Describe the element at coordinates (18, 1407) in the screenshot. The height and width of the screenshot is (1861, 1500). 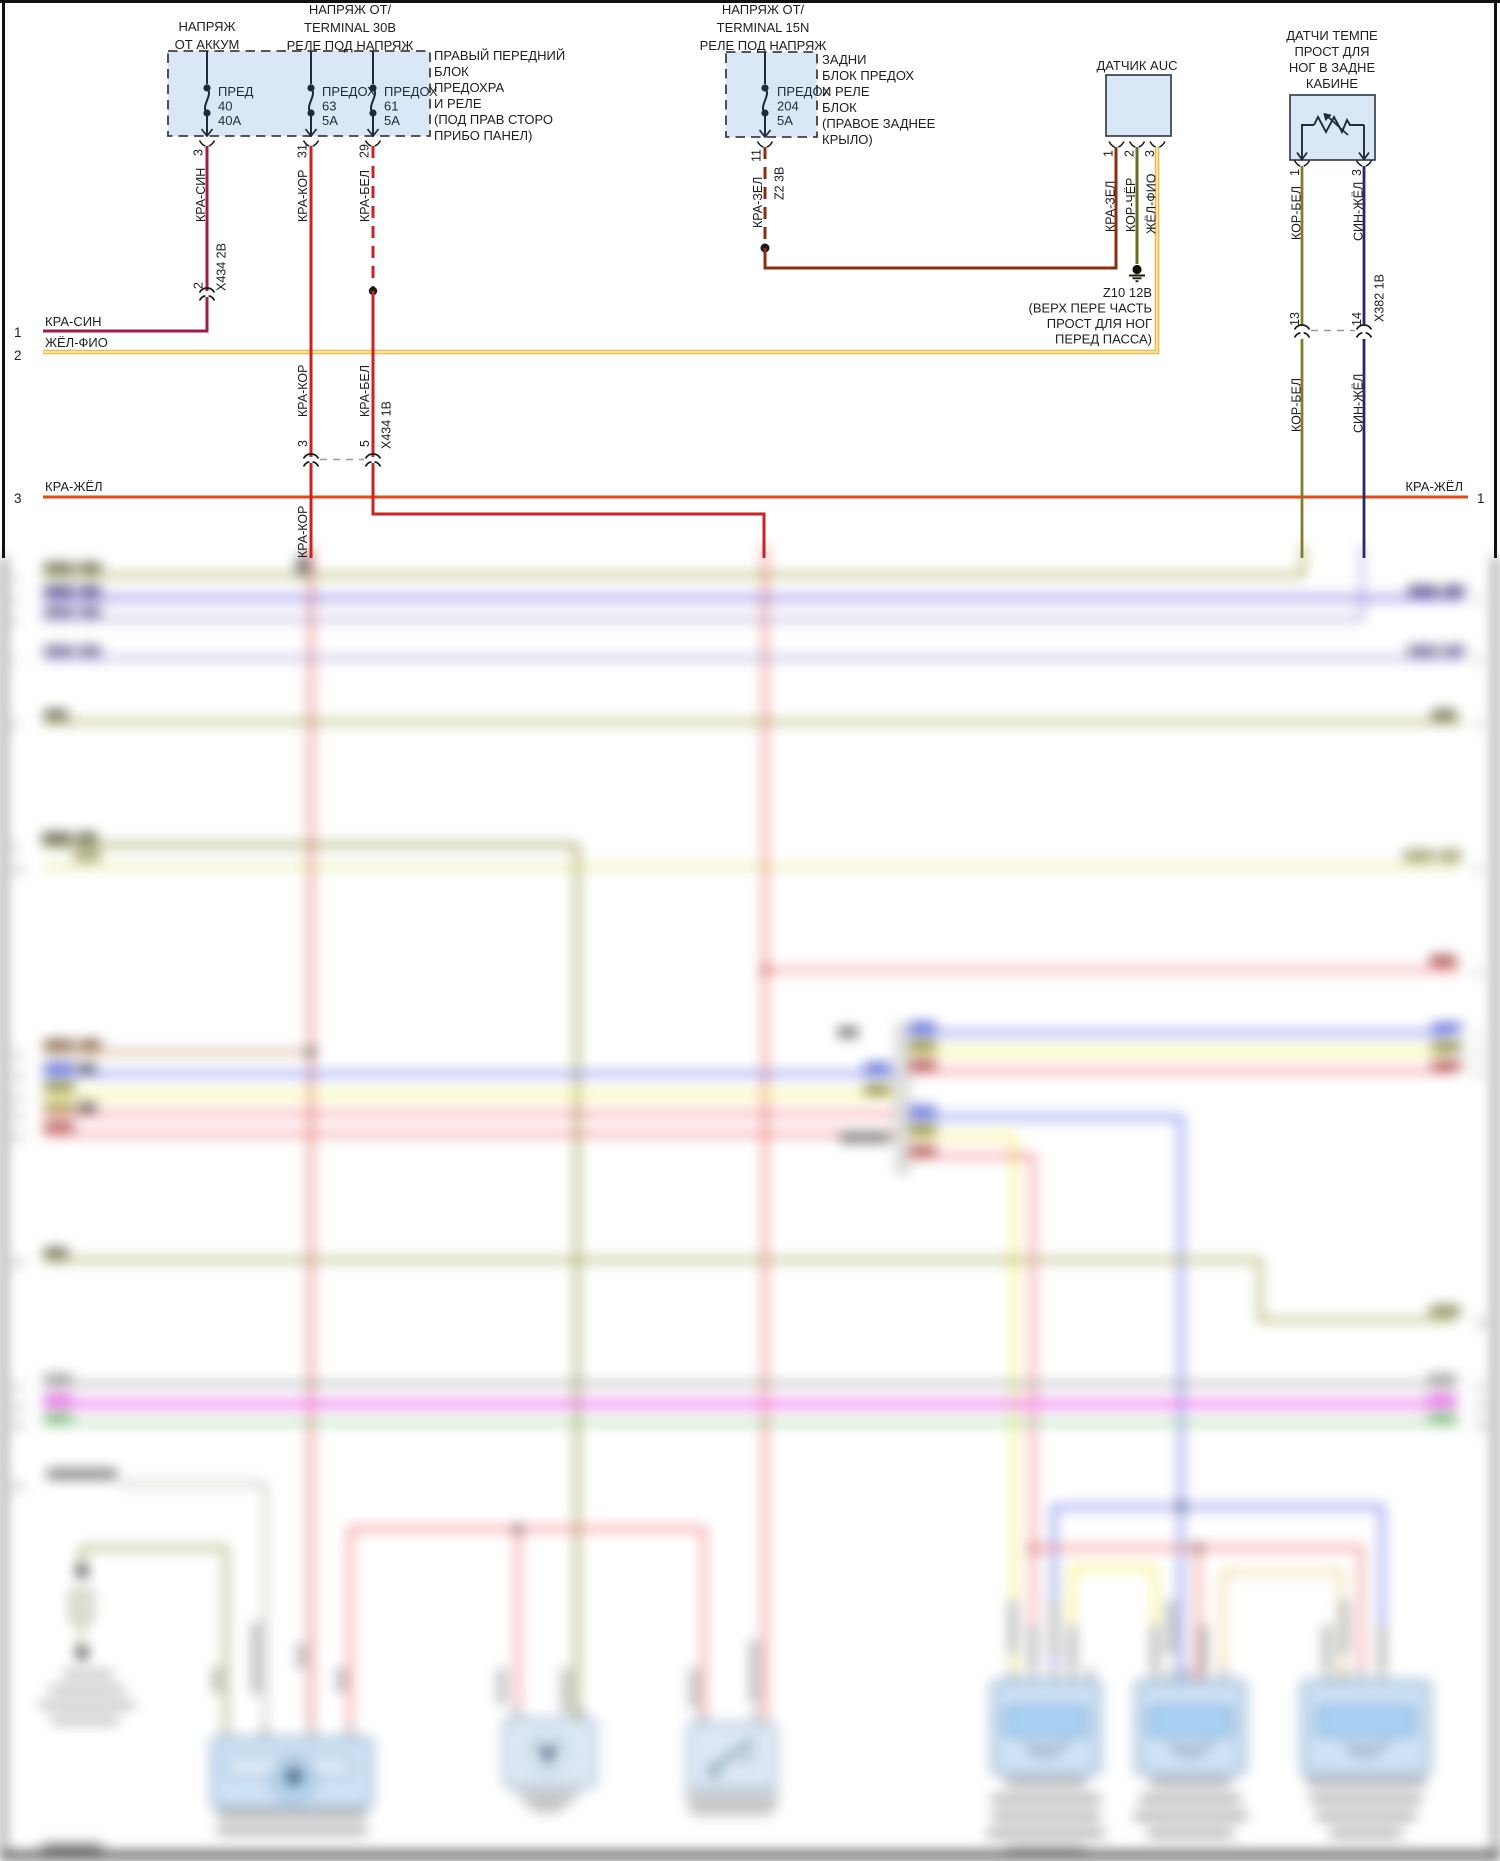
I see `svg-text: 18` at that location.